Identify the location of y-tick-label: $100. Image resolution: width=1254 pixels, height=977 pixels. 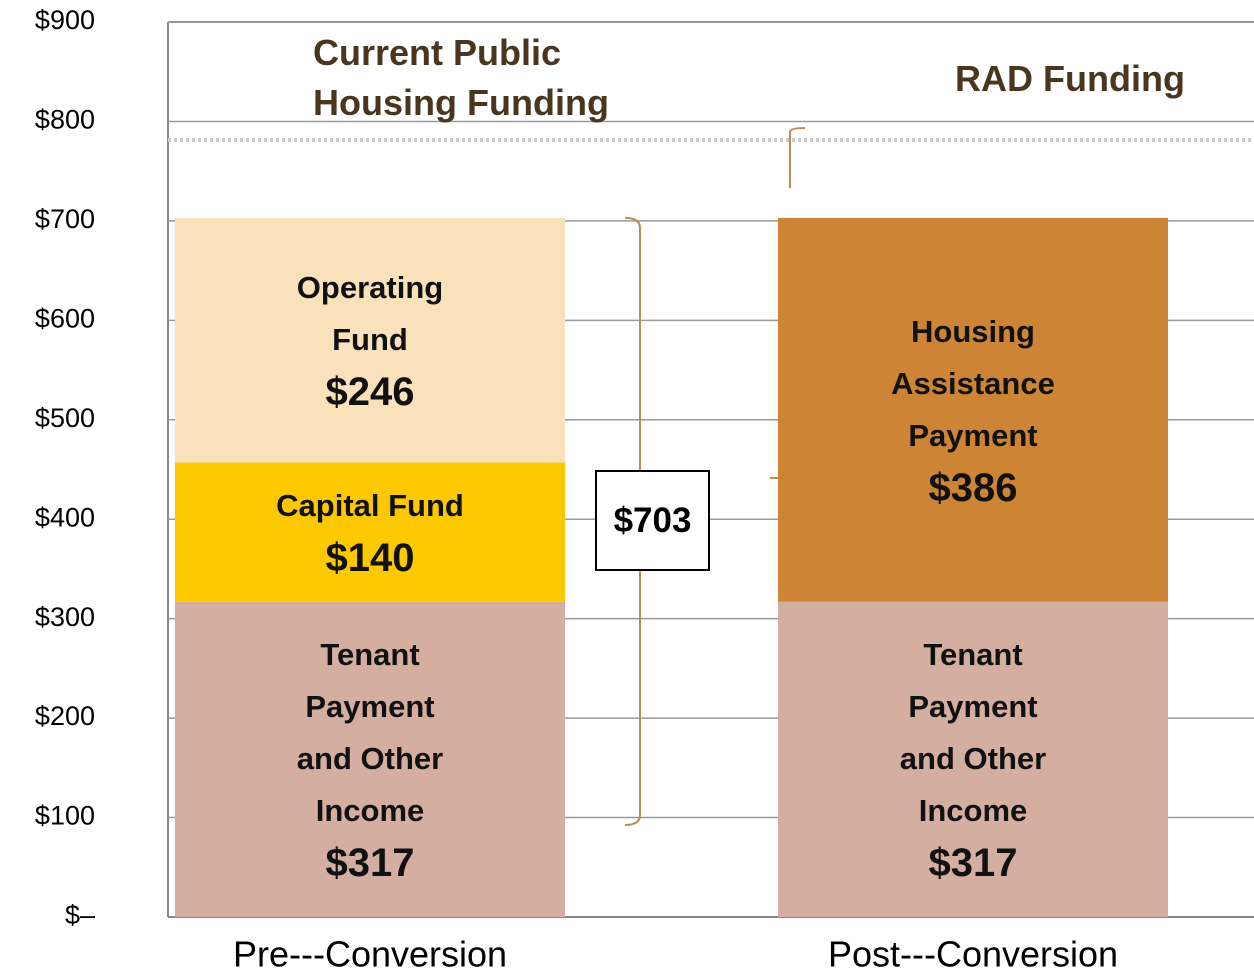
(65, 816).